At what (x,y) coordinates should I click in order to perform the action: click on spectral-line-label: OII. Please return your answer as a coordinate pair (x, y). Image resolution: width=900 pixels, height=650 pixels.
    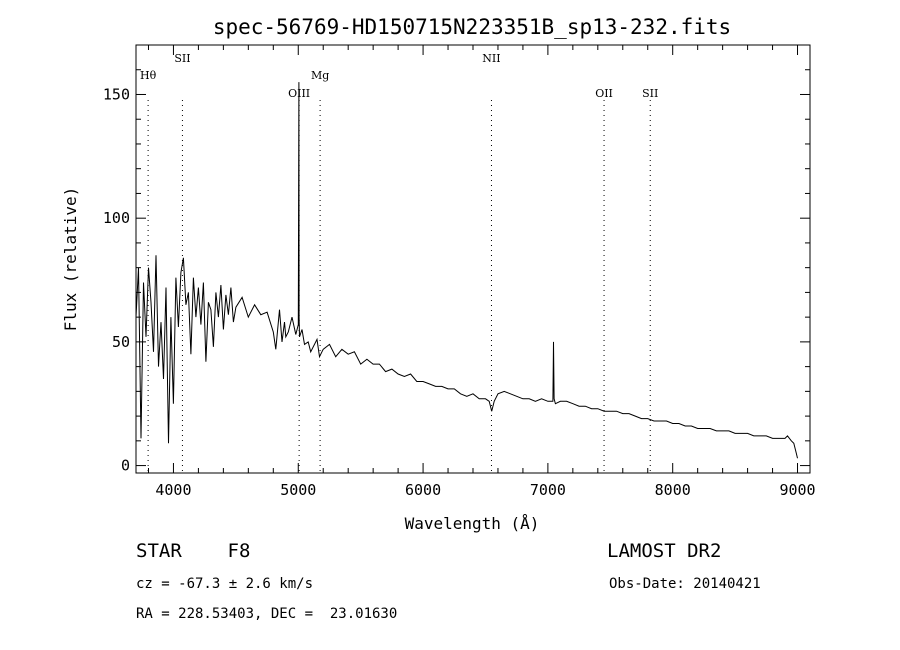
    Looking at the image, I should click on (604, 93).